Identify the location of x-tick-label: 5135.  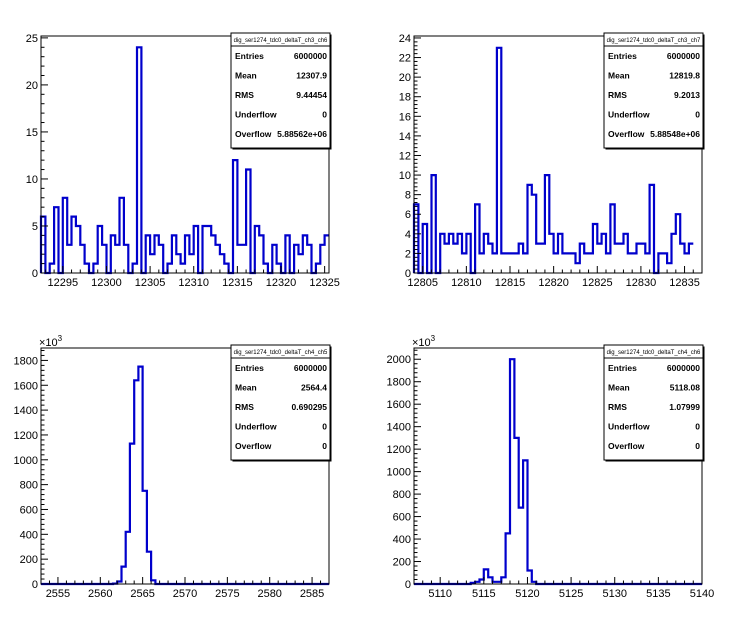
(658, 594).